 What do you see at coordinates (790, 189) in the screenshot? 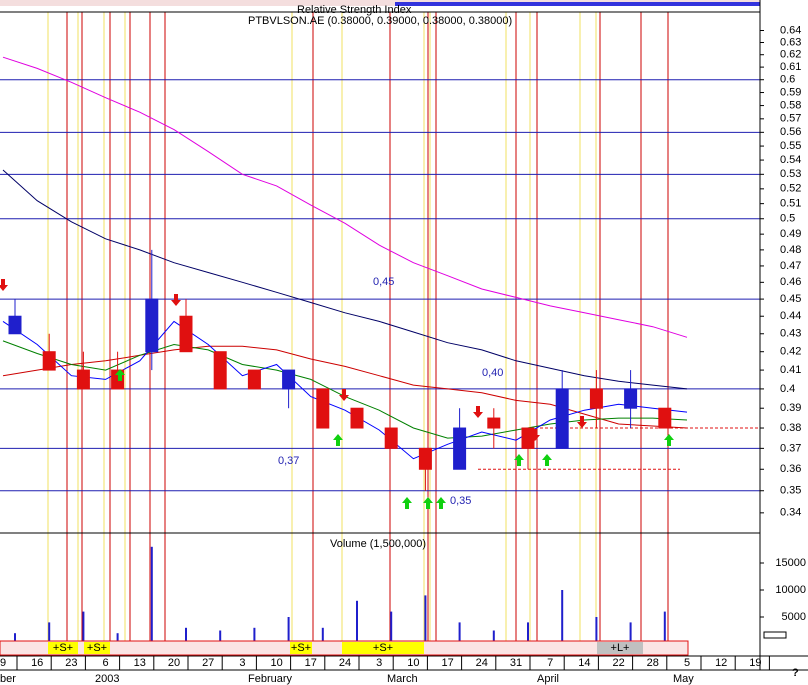
I see `y-tick-label: 0.52` at bounding box center [790, 189].